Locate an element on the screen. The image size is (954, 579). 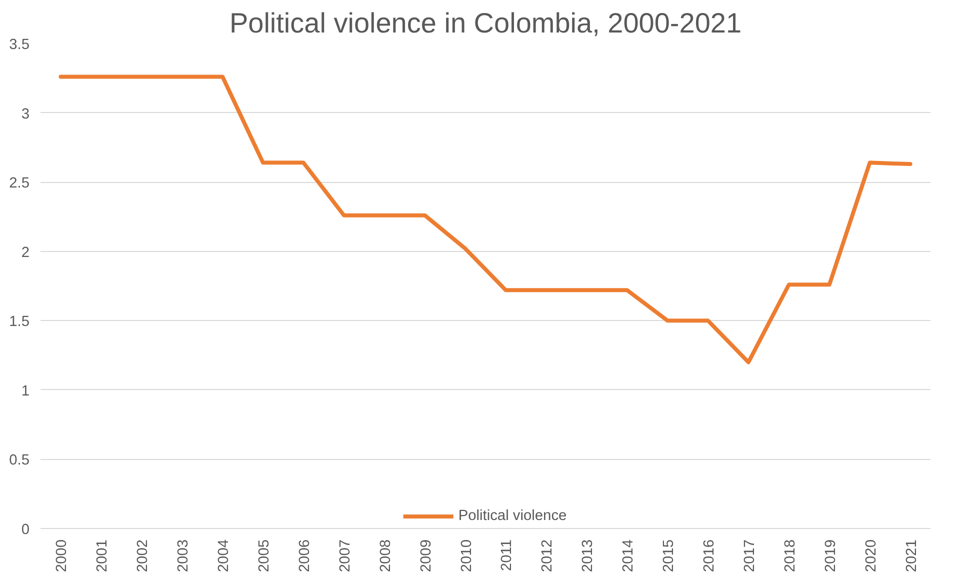
x-tick-label: 2004 is located at coordinates (224, 555).